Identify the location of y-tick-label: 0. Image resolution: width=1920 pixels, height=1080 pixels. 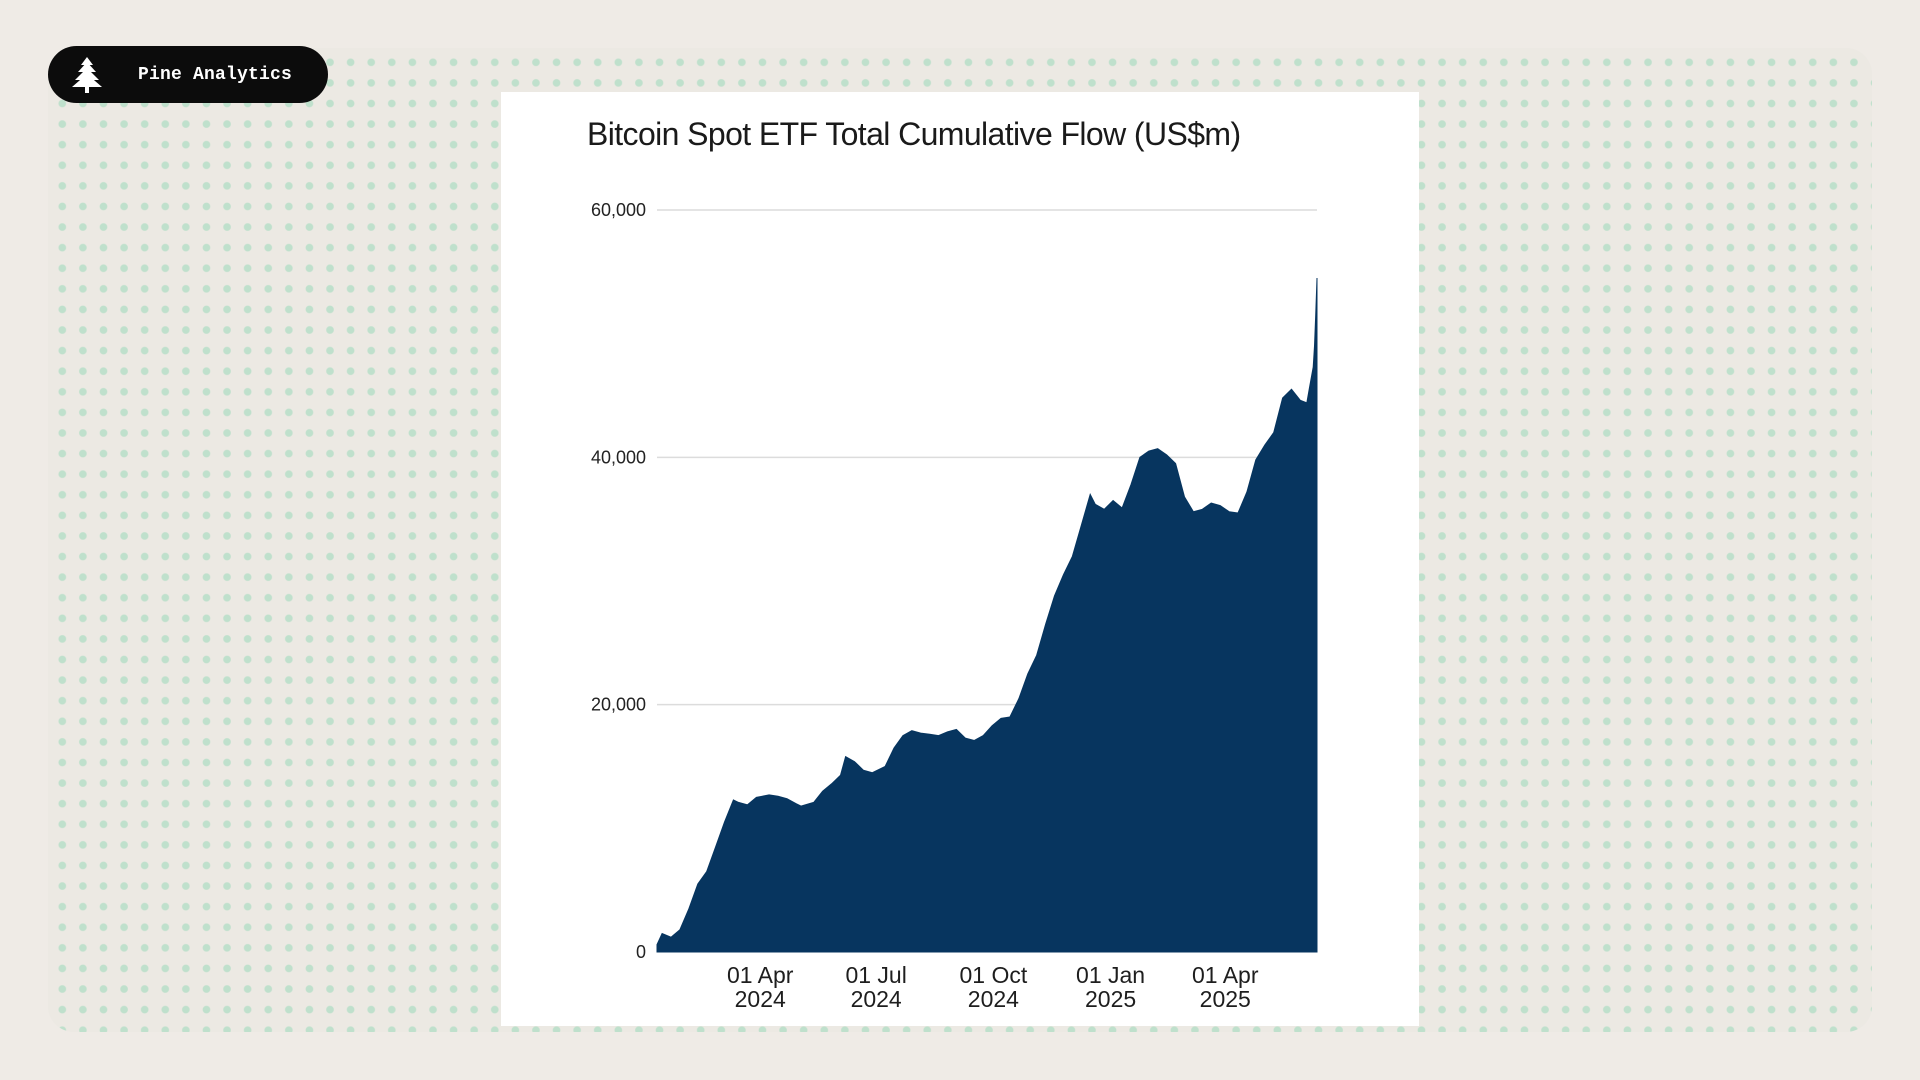
(641, 952).